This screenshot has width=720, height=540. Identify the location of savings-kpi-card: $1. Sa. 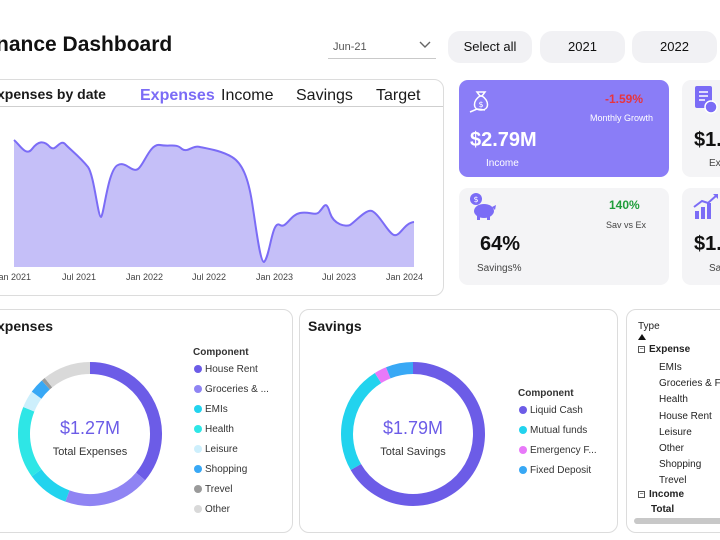
(701, 236).